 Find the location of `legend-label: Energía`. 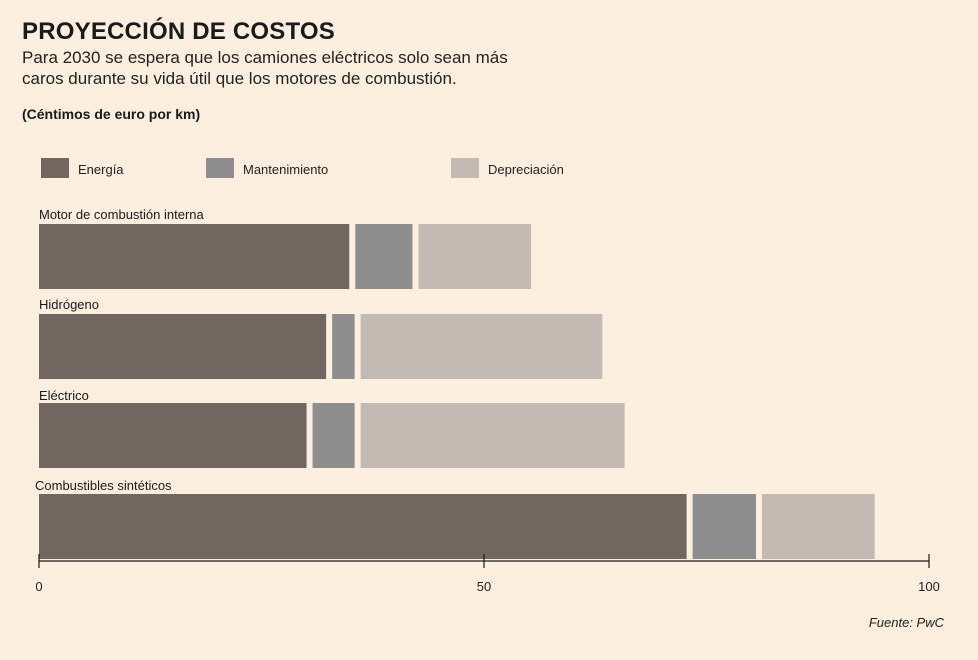

legend-label: Energía is located at coordinates (101, 169).